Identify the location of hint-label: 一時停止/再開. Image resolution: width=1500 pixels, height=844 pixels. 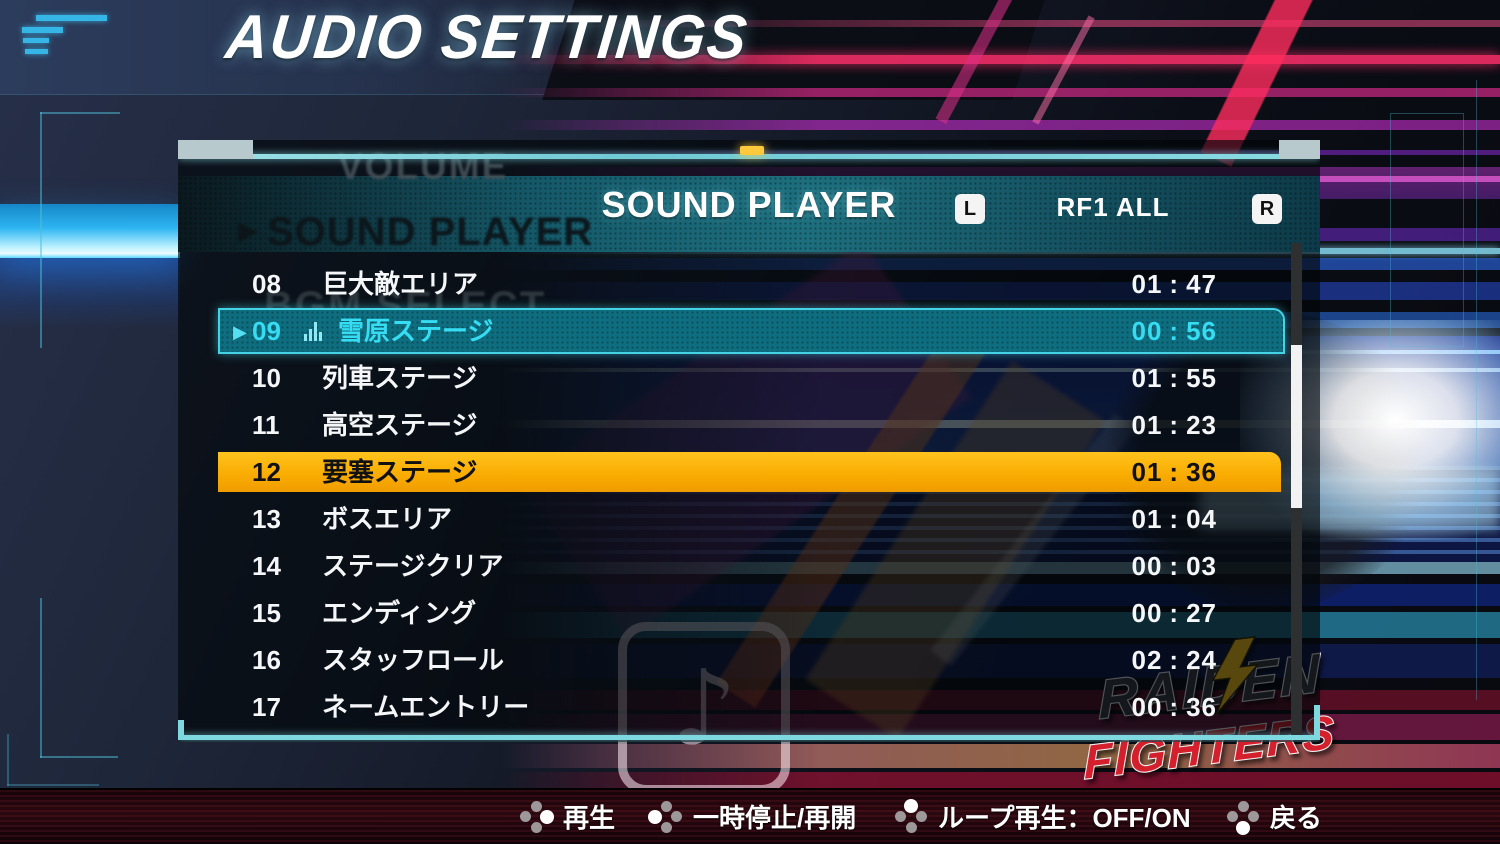
(775, 818).